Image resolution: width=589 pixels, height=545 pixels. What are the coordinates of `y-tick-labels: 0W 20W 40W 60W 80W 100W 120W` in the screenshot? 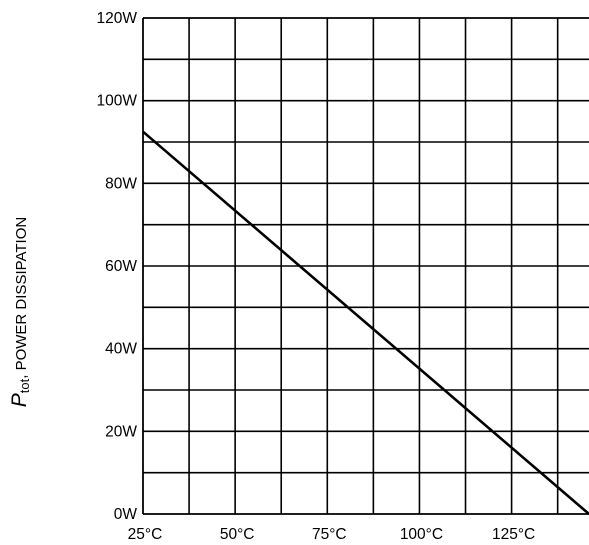 It's located at (117, 266).